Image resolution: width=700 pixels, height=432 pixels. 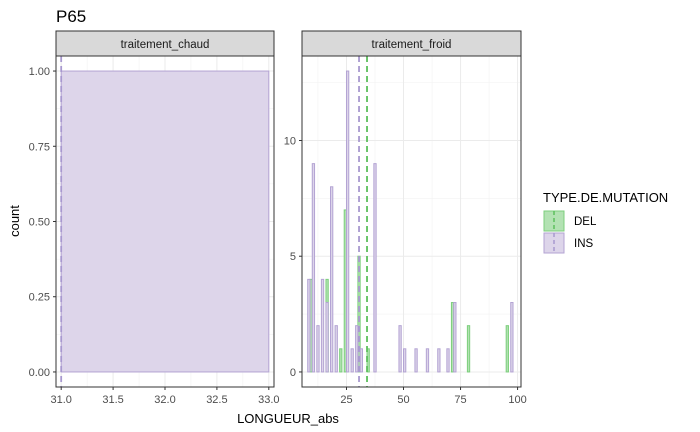 I want to click on x-tick-label: 50, so click(x=403, y=400).